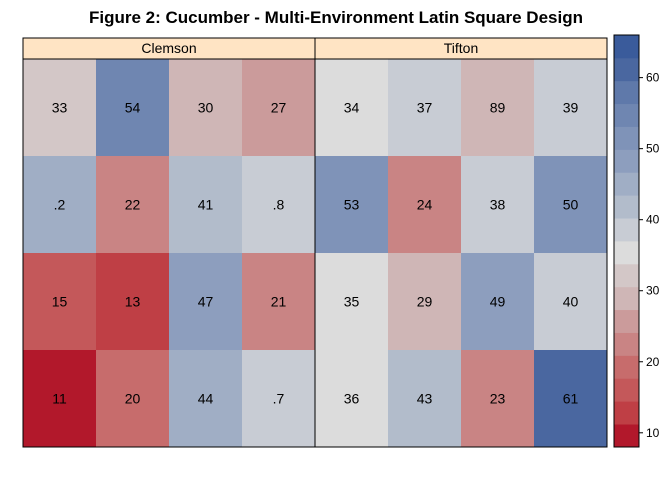 The image size is (672, 480). I want to click on cell-label: 21, so click(279, 302).